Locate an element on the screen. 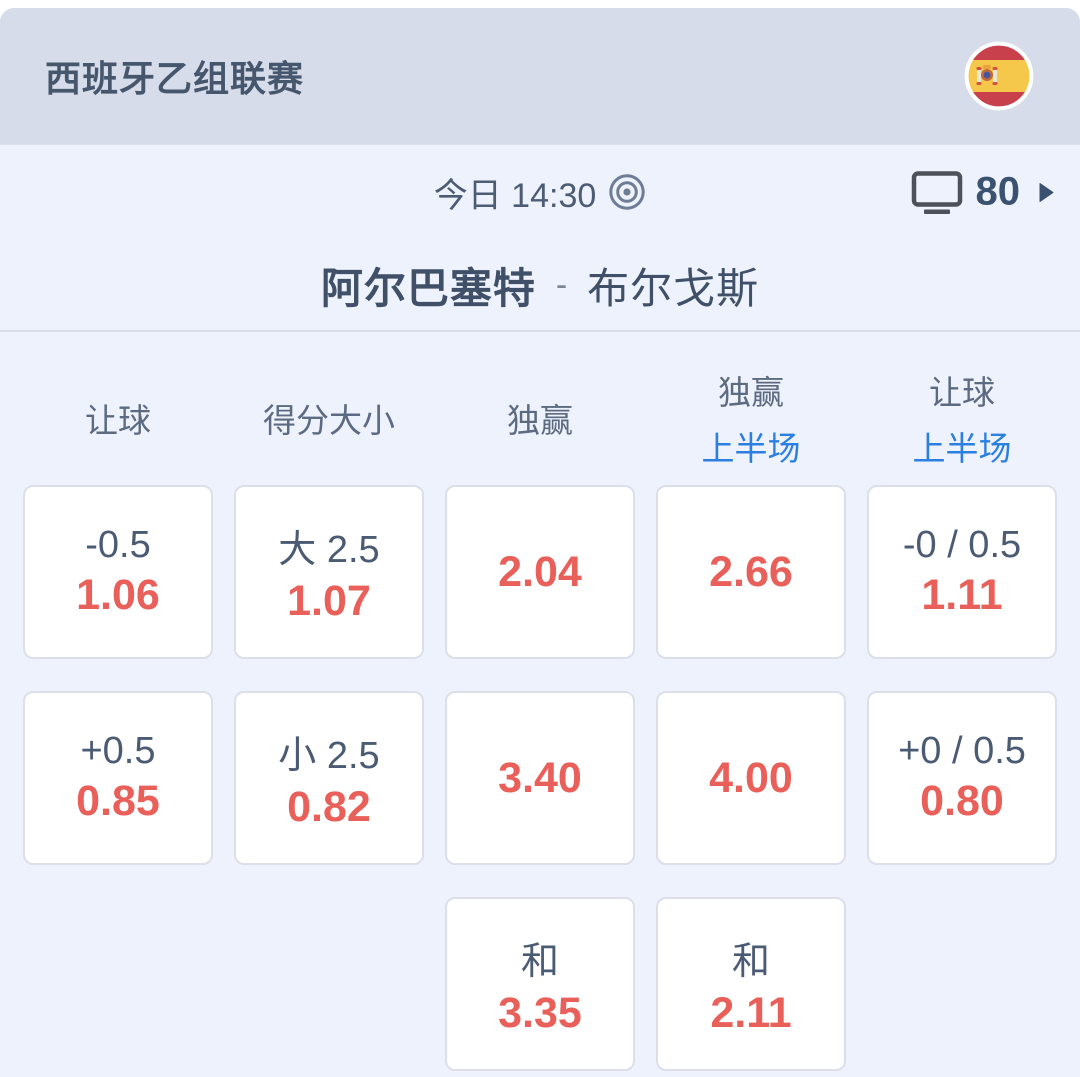 This screenshot has width=1080, height=1077. odds-cell: 2.66 is located at coordinates (751, 572).